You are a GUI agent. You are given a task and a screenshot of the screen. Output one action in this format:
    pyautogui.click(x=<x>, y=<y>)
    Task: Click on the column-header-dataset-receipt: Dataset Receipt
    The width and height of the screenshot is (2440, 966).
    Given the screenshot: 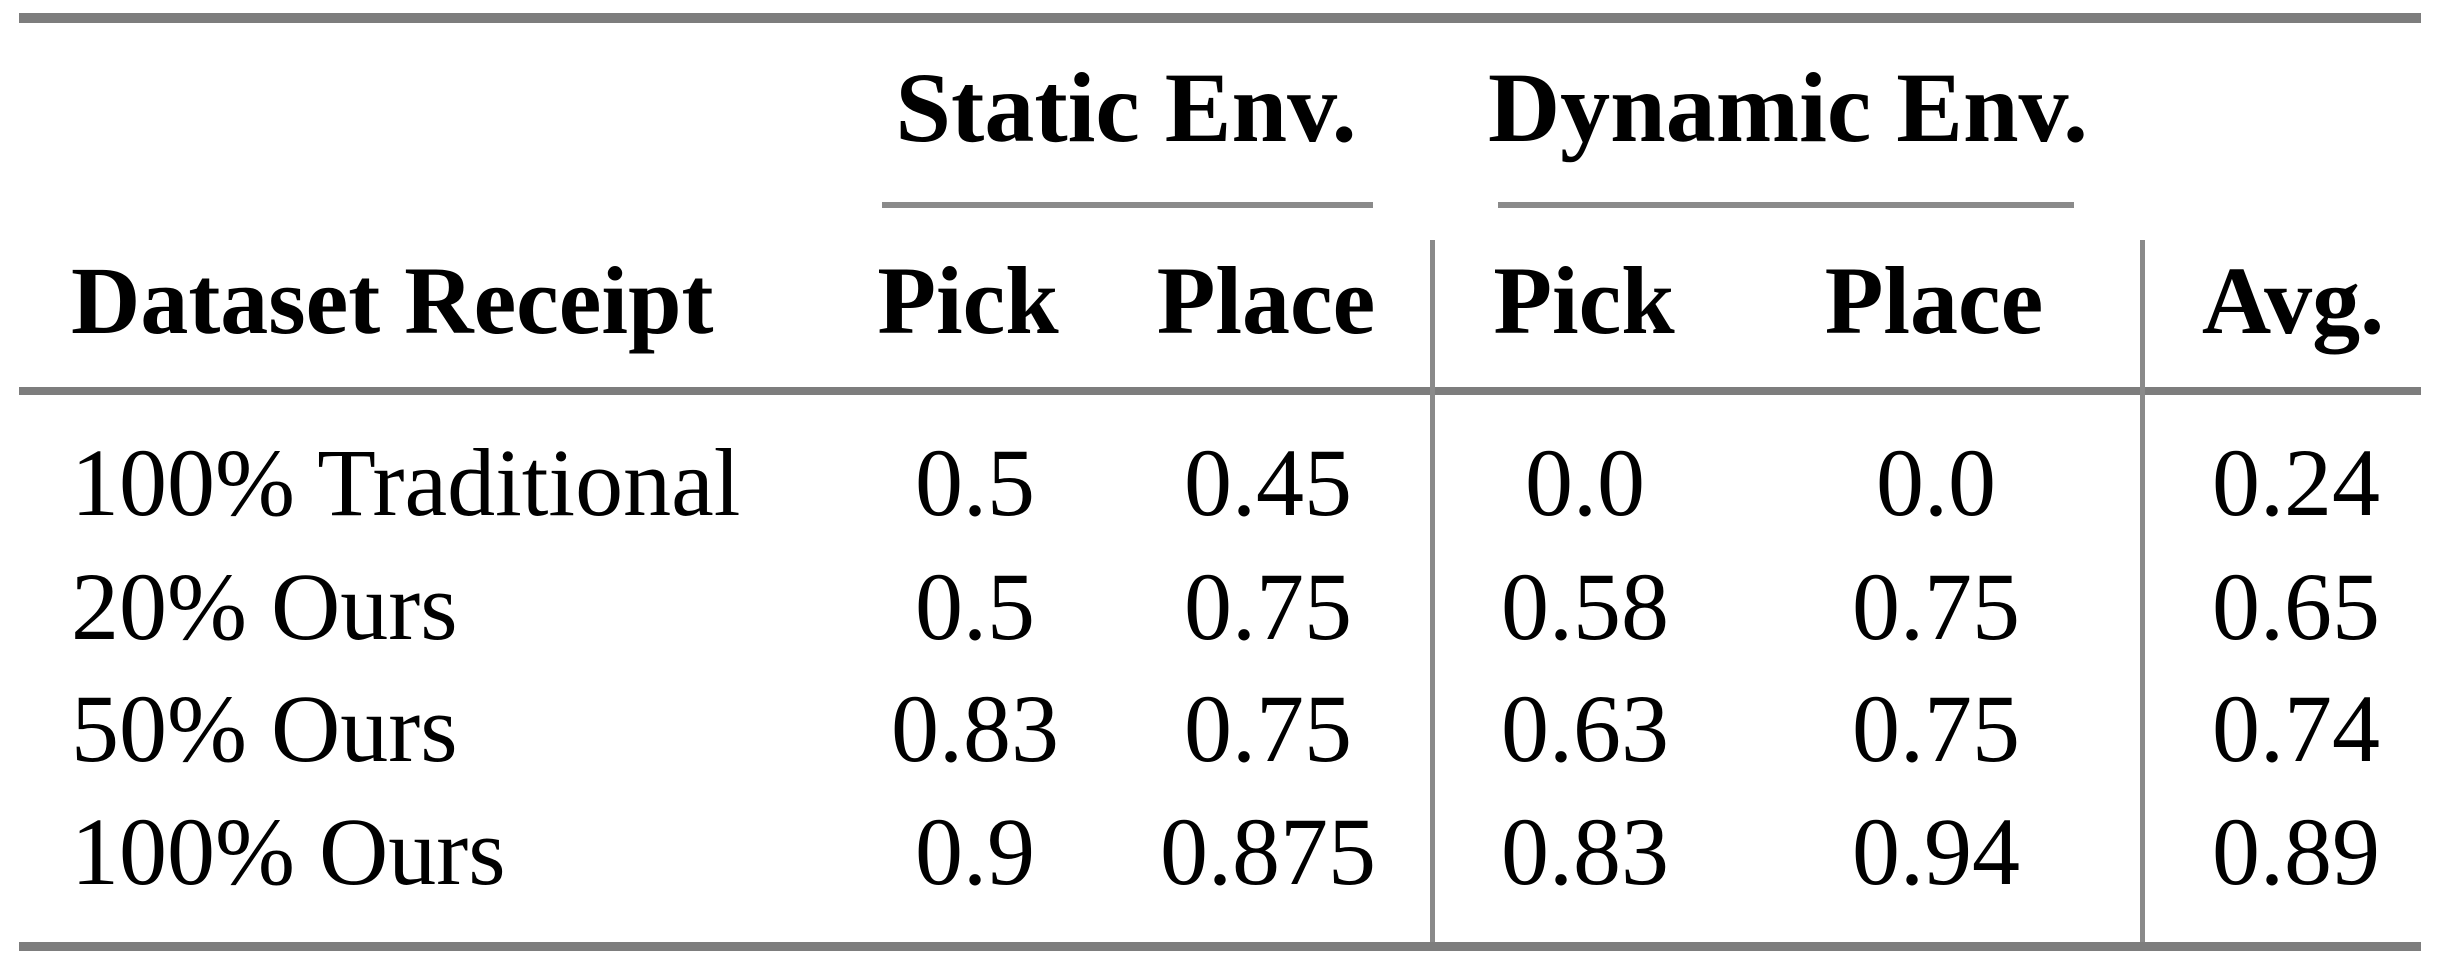 What is the action you would take?
    pyautogui.click(x=392, y=300)
    